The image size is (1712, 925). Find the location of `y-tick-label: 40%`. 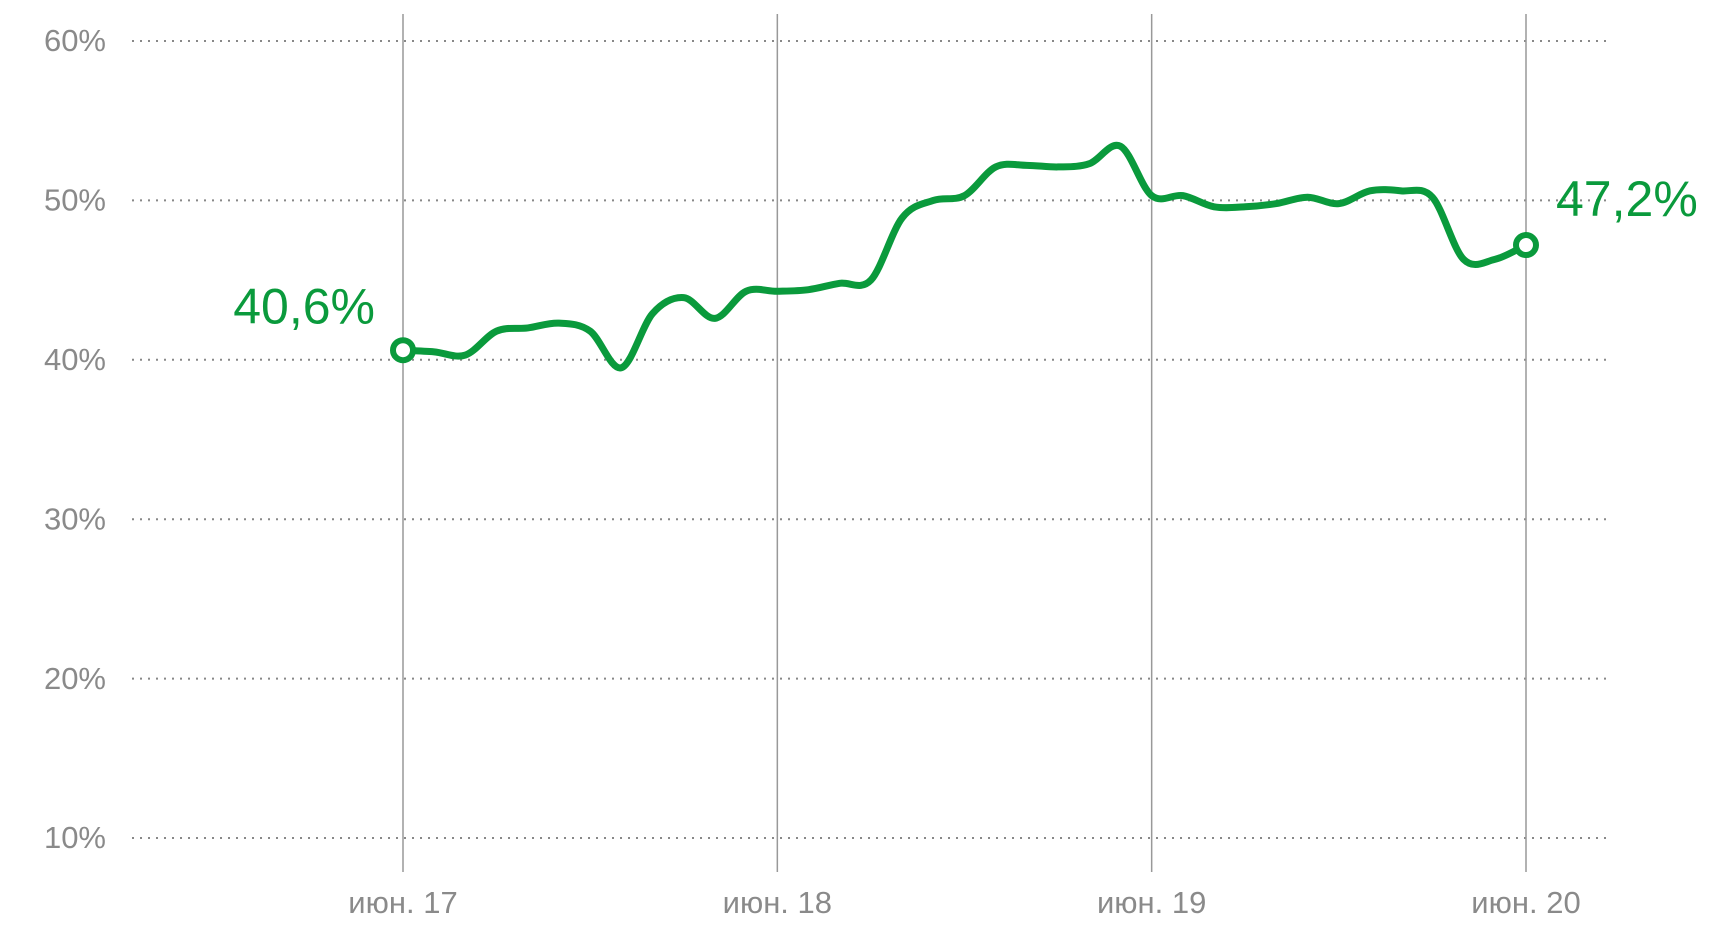

y-tick-label: 40% is located at coordinates (75, 359).